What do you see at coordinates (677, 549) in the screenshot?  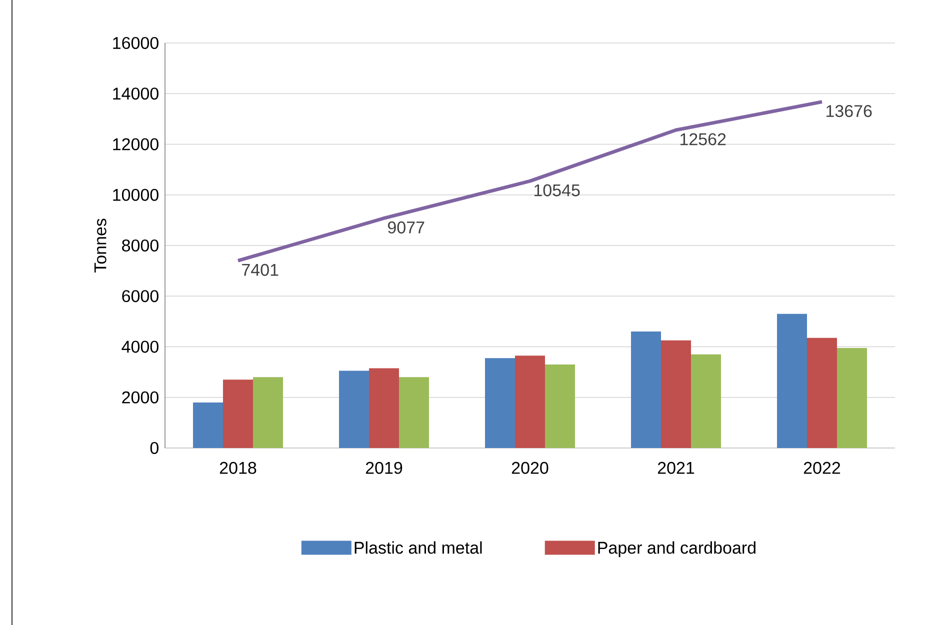 I see `legend-label: Paper and cardboard` at bounding box center [677, 549].